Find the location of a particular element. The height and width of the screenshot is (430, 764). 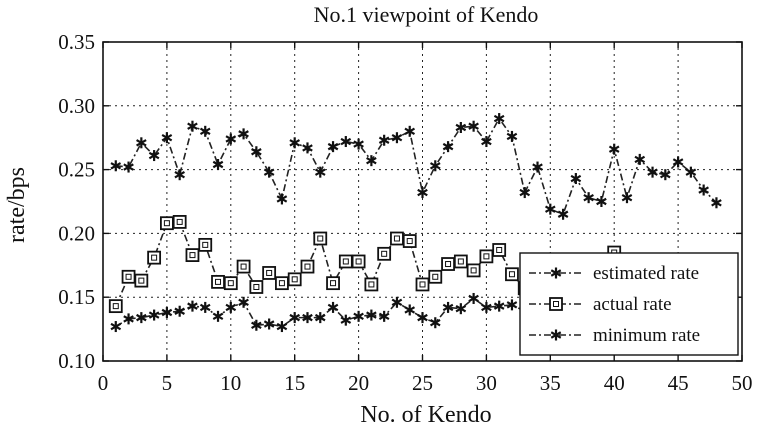

legend-label: actual rate is located at coordinates (632, 304).